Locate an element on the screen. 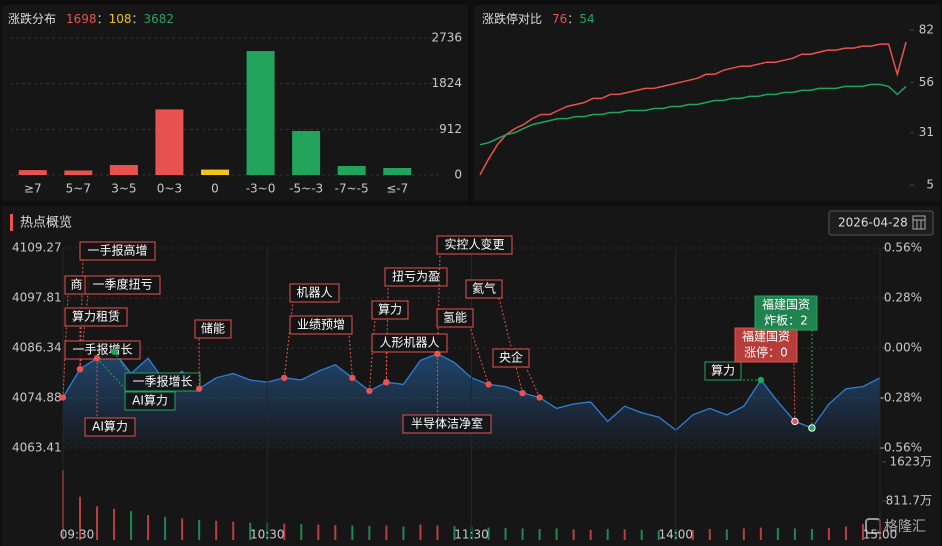  summary-count: 3682 is located at coordinates (159, 19).